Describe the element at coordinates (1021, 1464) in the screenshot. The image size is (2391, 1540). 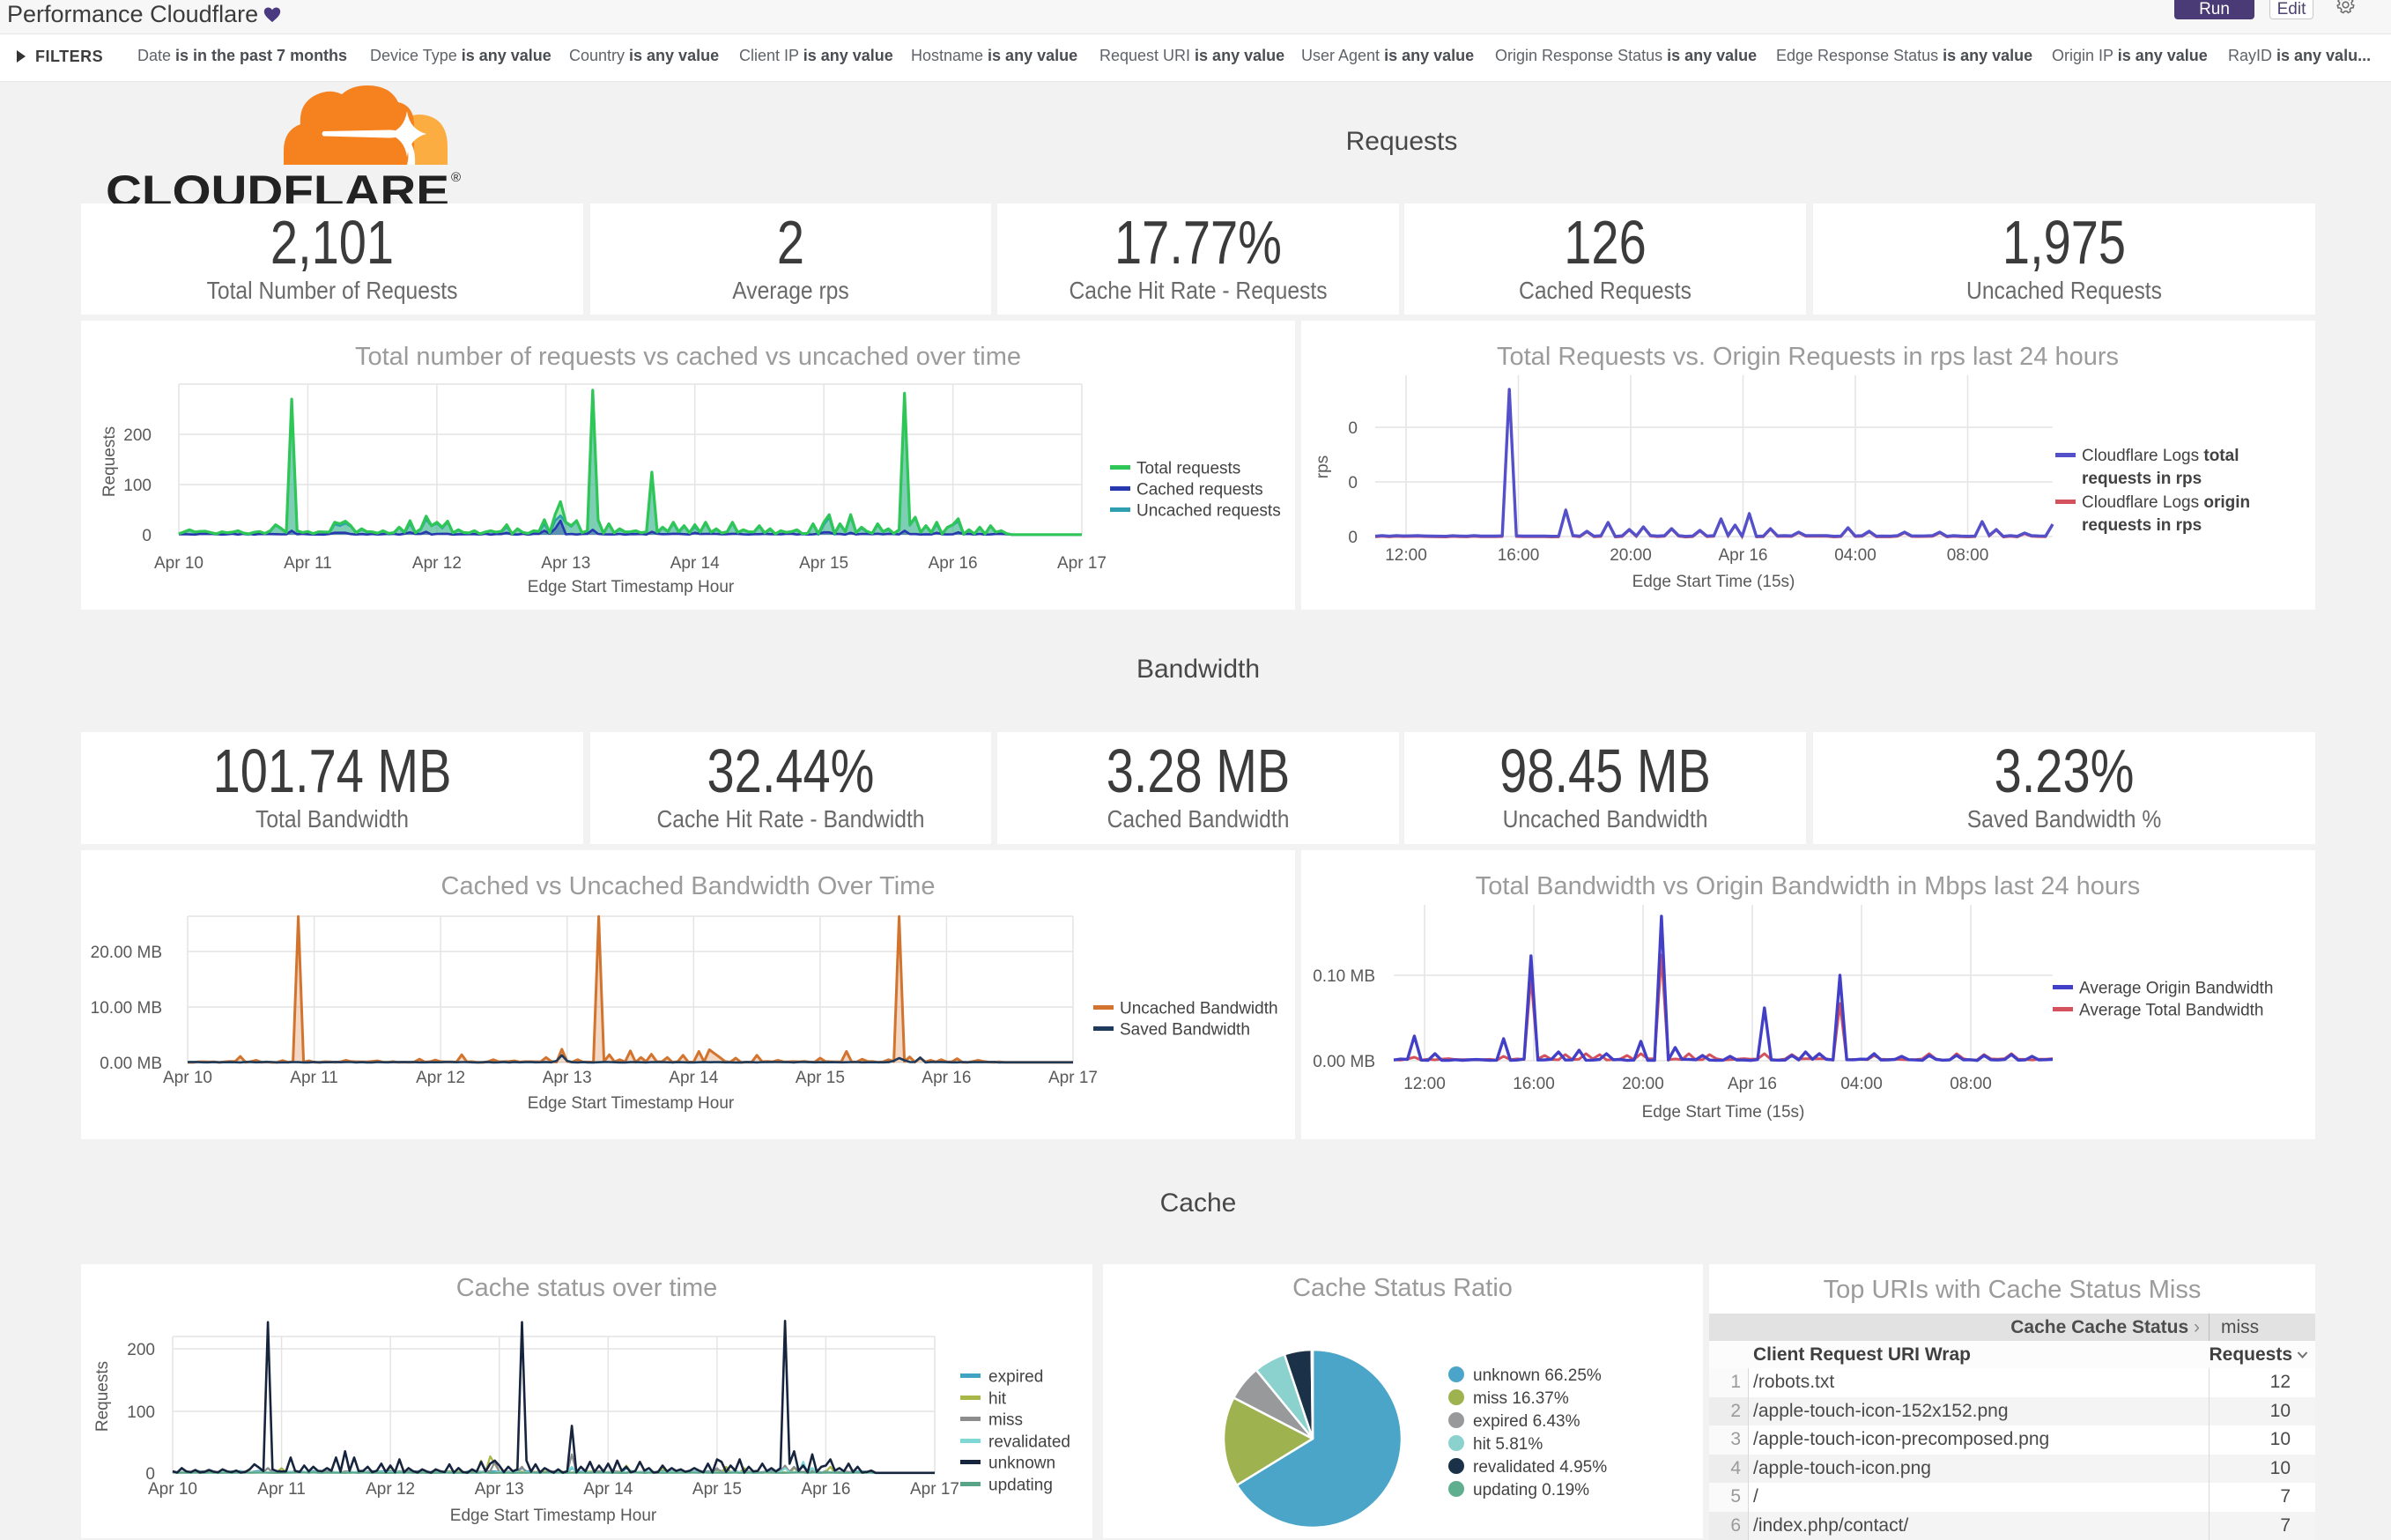
I see `svg-text: unknown` at that location.